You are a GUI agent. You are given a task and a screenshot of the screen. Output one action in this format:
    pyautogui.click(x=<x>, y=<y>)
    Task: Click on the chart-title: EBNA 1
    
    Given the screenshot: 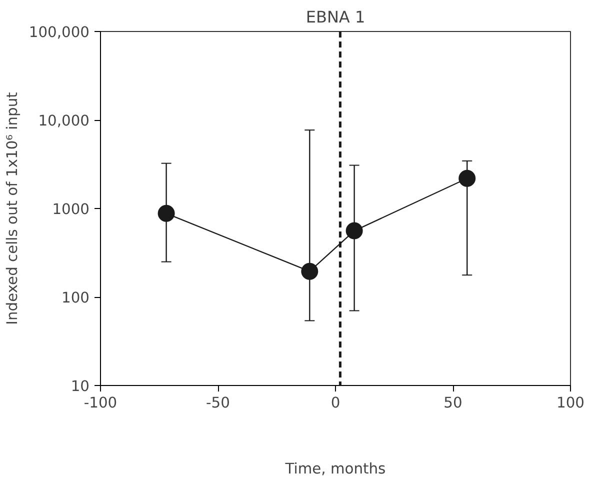 What is the action you would take?
    pyautogui.click(x=336, y=17)
    